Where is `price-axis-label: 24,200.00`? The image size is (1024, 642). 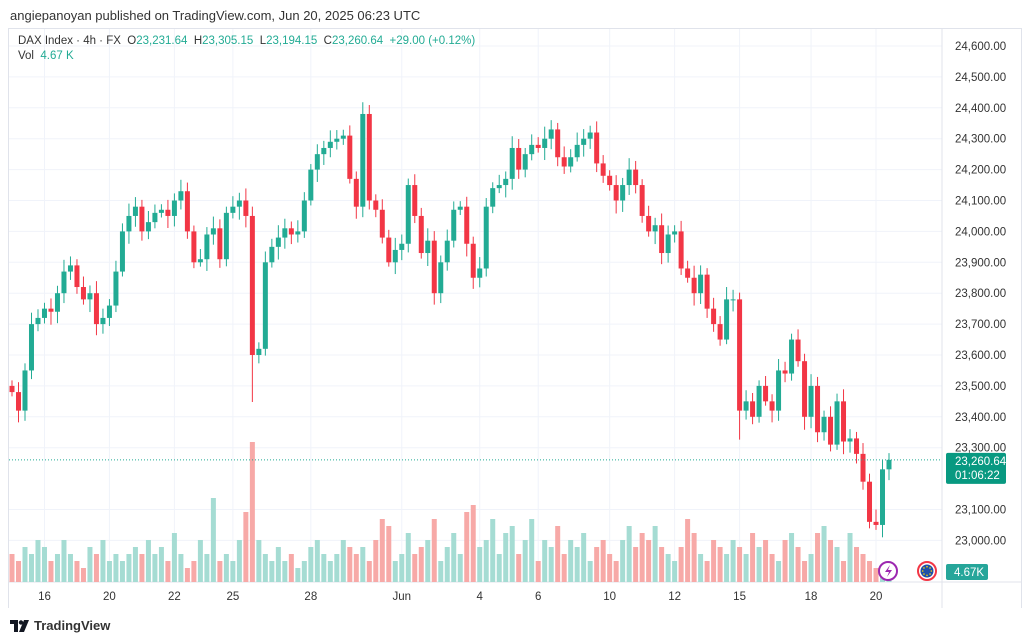 price-axis-label: 24,200.00 is located at coordinates (980, 171).